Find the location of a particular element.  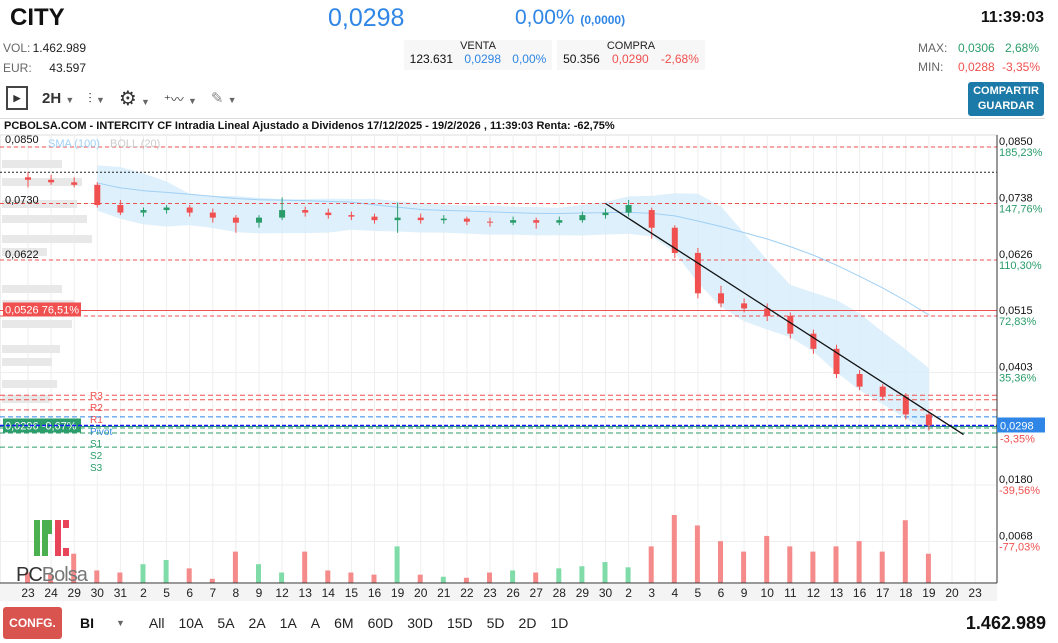

x-tick-label: 4 is located at coordinates (674, 593).